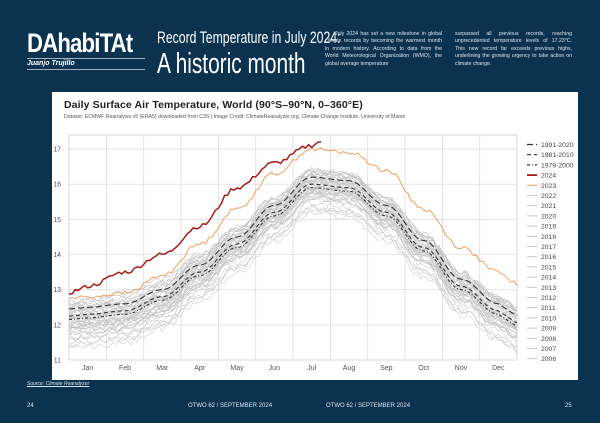 Image resolution: width=600 pixels, height=423 pixels. Describe the element at coordinates (162, 368) in the screenshot. I see `x-tick-label: Mar` at that location.